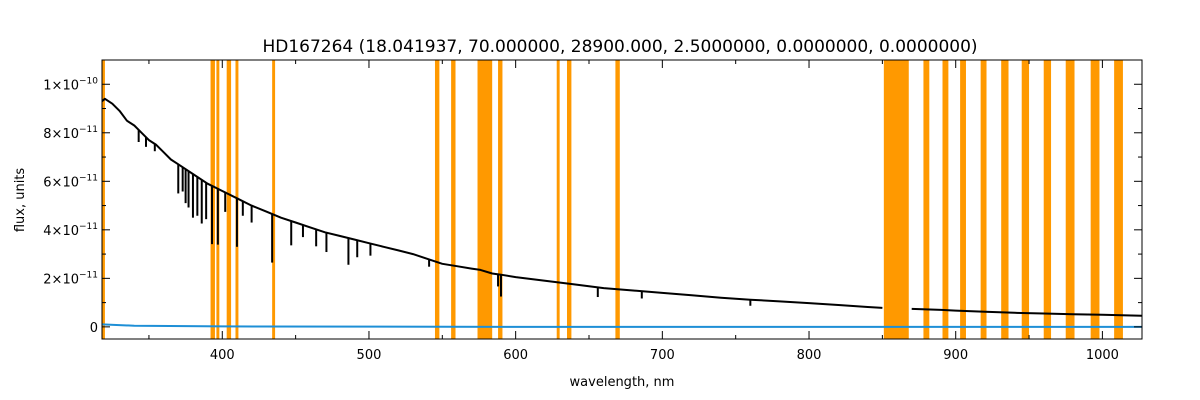  I want to click on x-tick-label-5: 900, so click(955, 355).